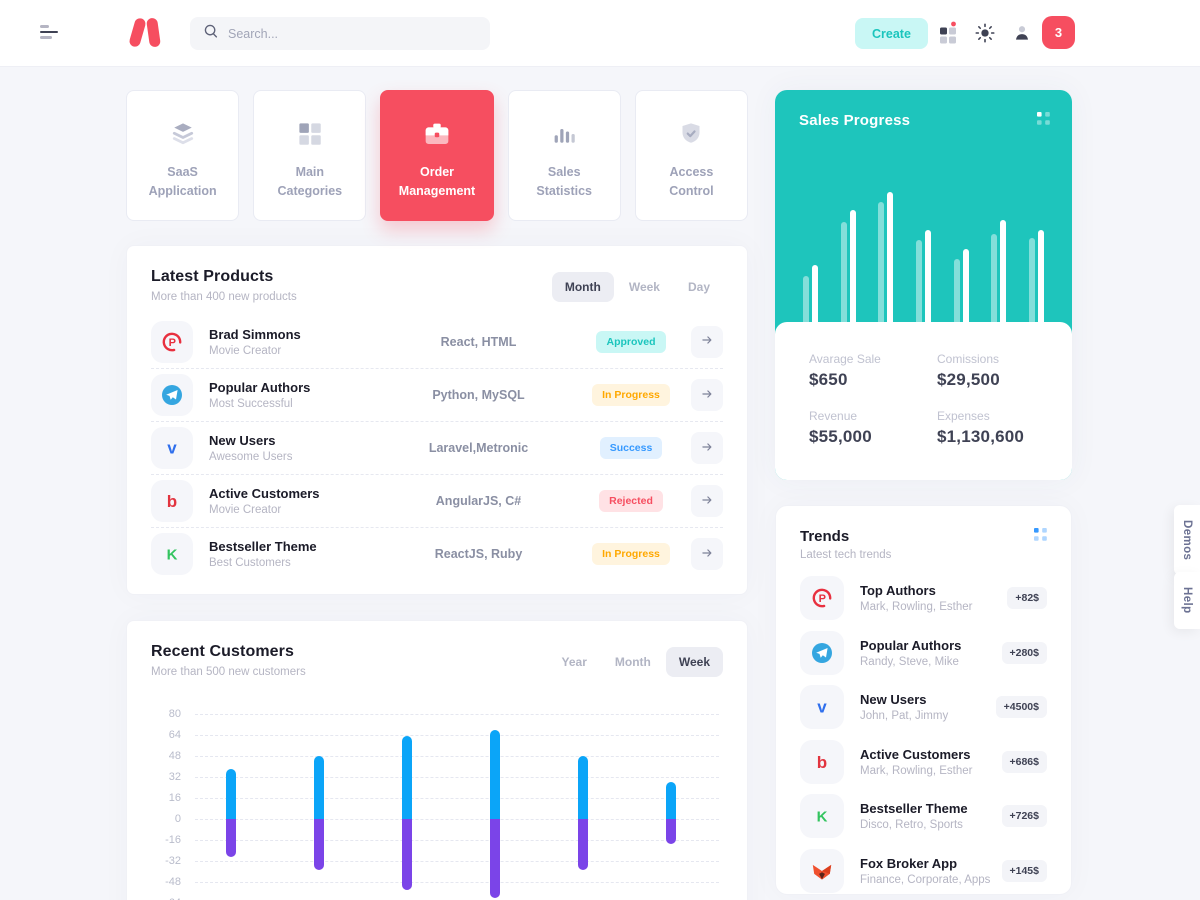  Describe the element at coordinates (564, 182) in the screenshot. I see `category-label: Sales Statistics` at that location.